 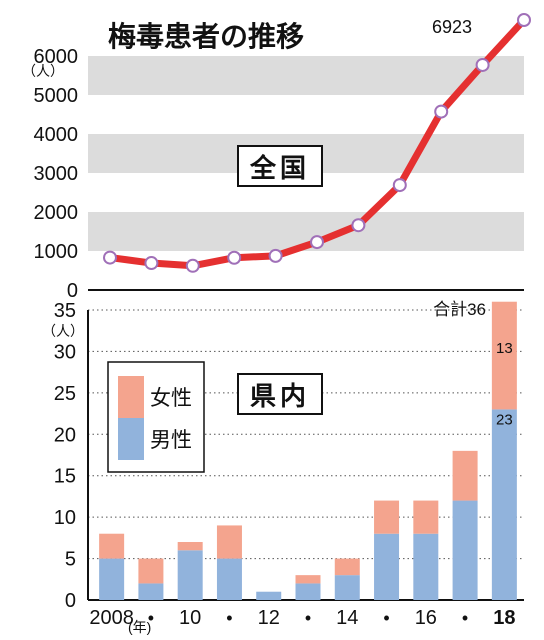 What do you see at coordinates (465, 550) in the screenshot?
I see `bar-male-2017` at bounding box center [465, 550].